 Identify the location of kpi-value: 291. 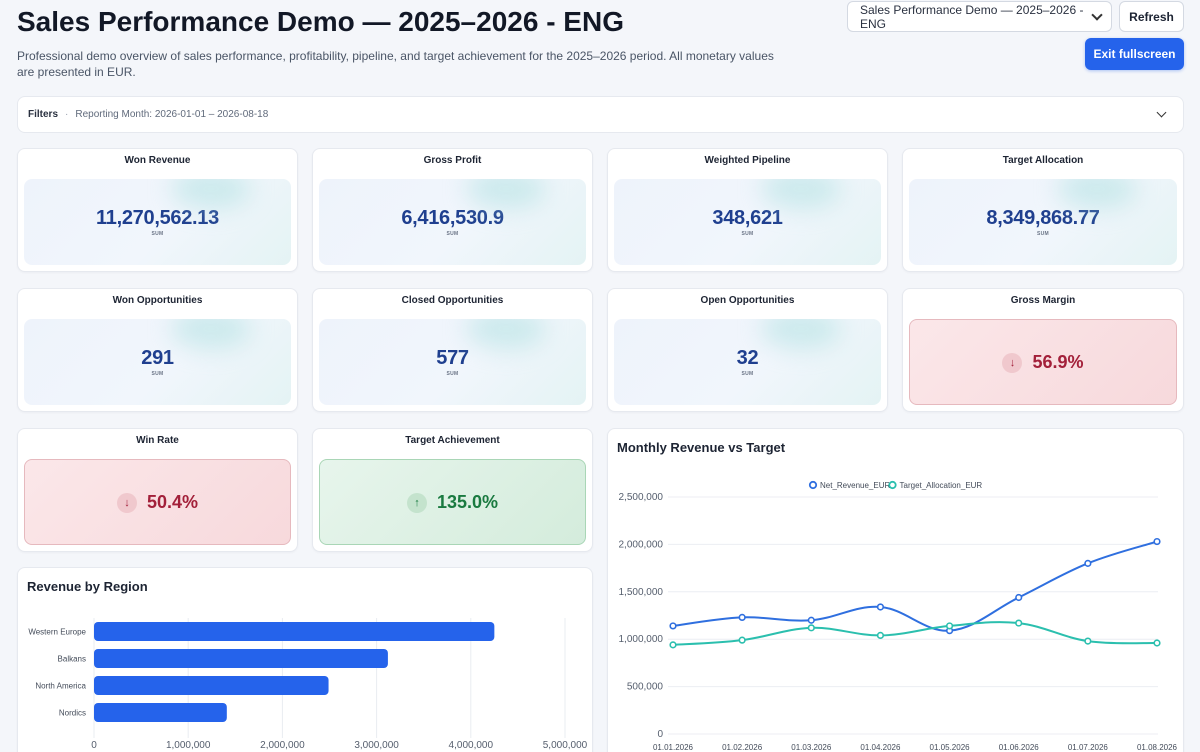
(157, 358).